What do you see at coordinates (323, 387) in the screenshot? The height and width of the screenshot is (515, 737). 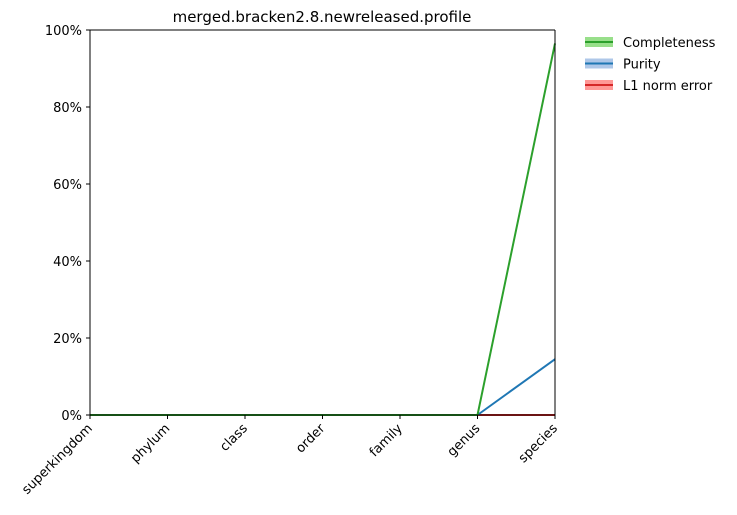 I see `series-line-purity` at bounding box center [323, 387].